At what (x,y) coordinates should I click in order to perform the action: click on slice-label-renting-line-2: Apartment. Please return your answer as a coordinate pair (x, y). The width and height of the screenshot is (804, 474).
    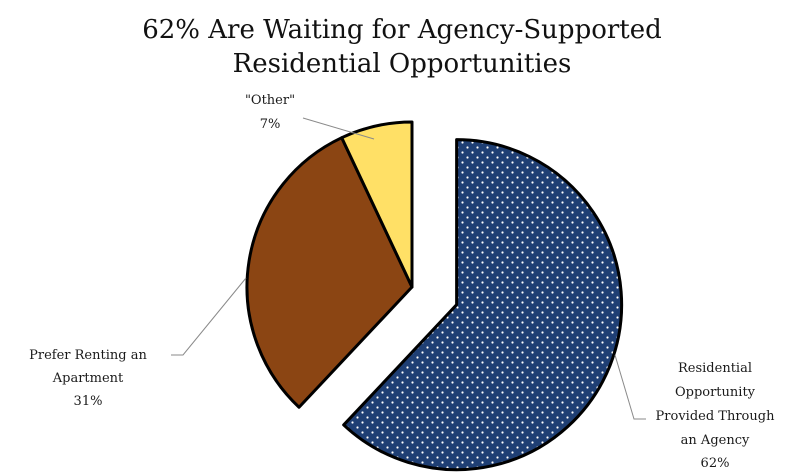
    Looking at the image, I should click on (88, 378).